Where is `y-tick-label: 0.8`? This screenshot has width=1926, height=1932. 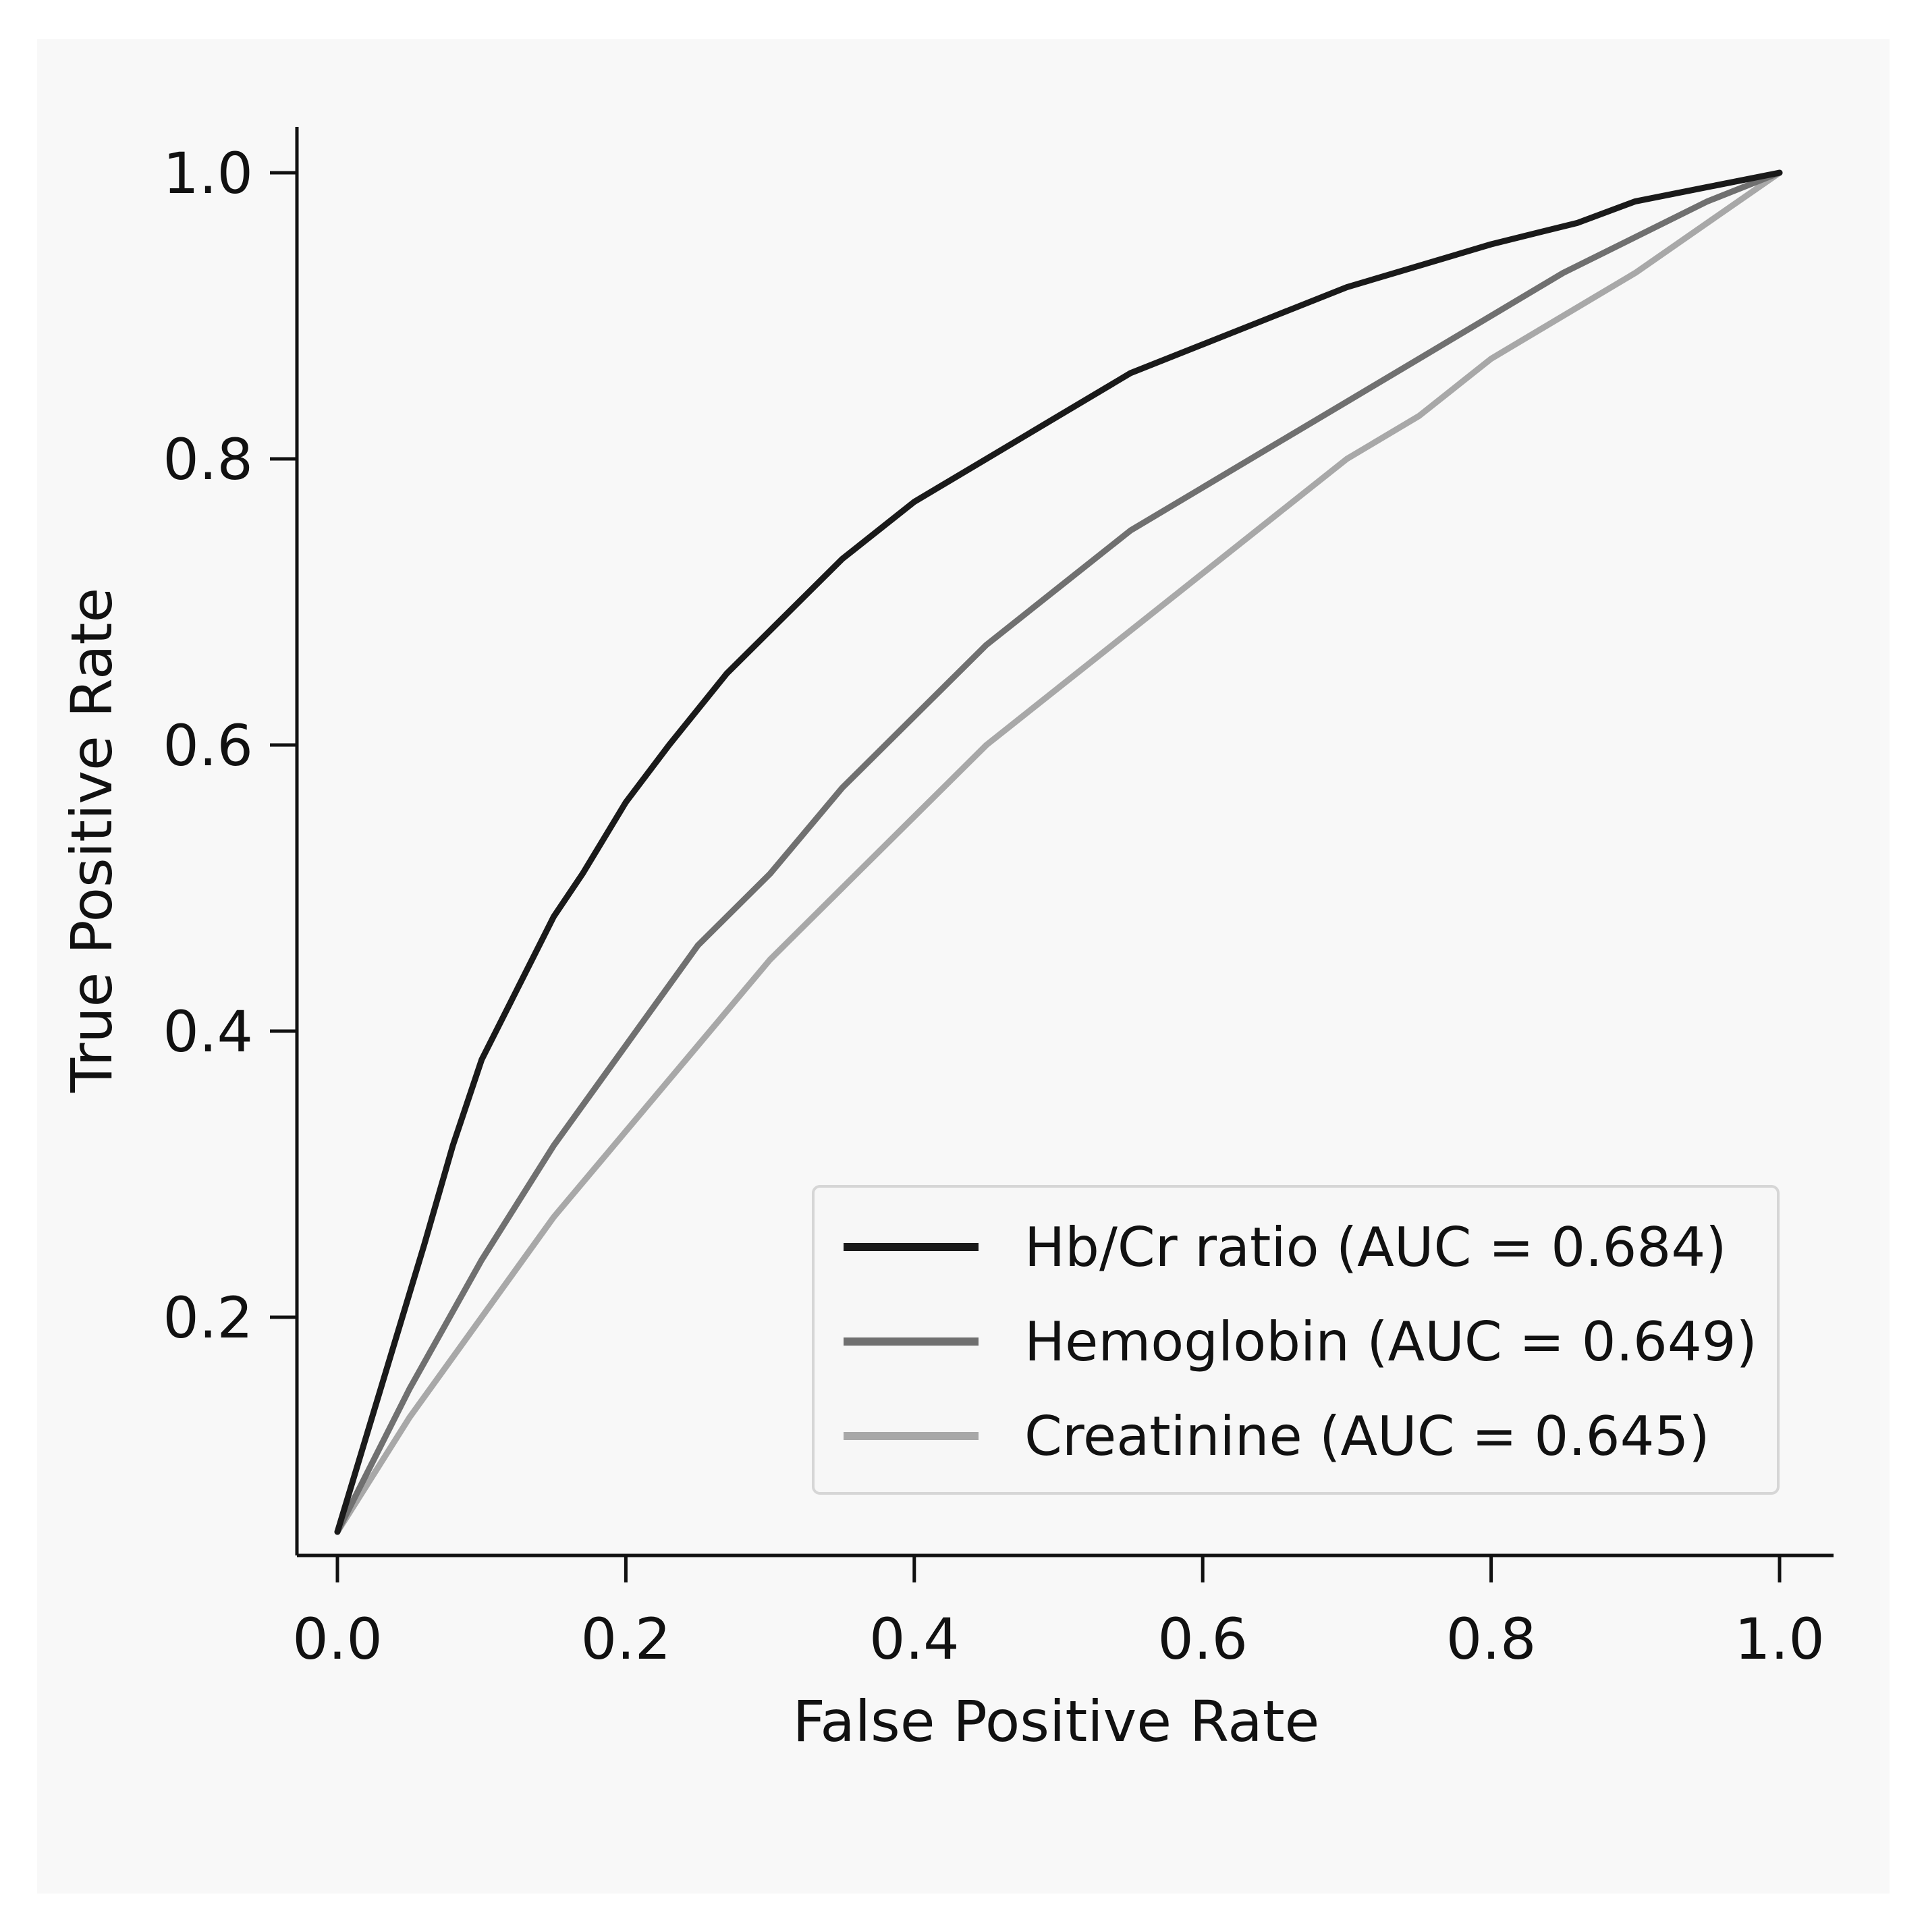 y-tick-label: 0.8 is located at coordinates (208, 459).